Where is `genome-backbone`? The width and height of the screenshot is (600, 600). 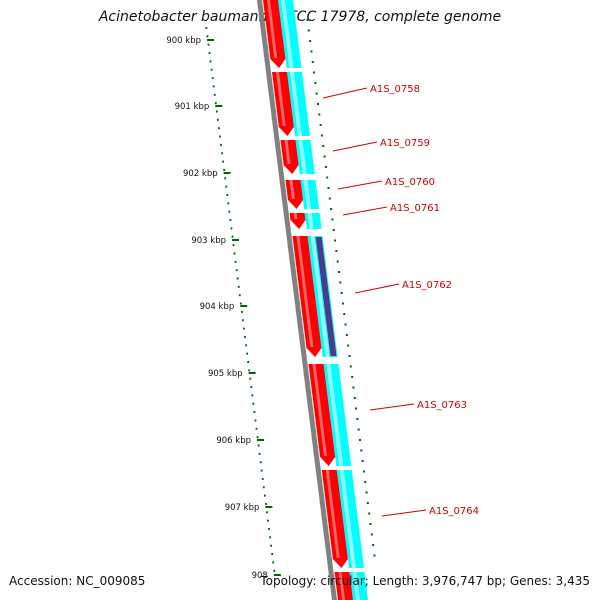
genome-backbone is located at coordinates (297, 300).